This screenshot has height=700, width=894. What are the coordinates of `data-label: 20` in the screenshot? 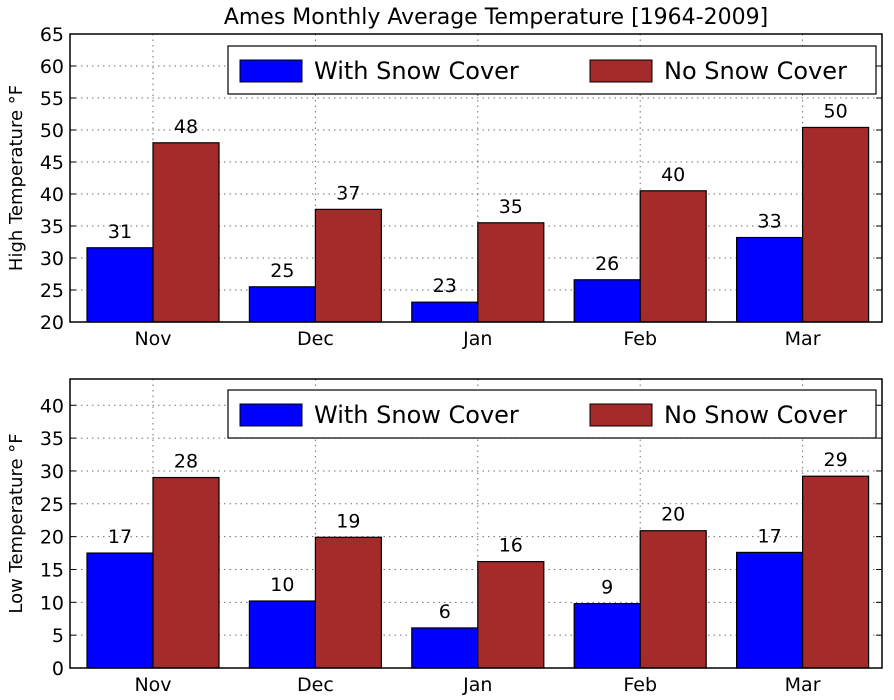 It's located at (673, 515).